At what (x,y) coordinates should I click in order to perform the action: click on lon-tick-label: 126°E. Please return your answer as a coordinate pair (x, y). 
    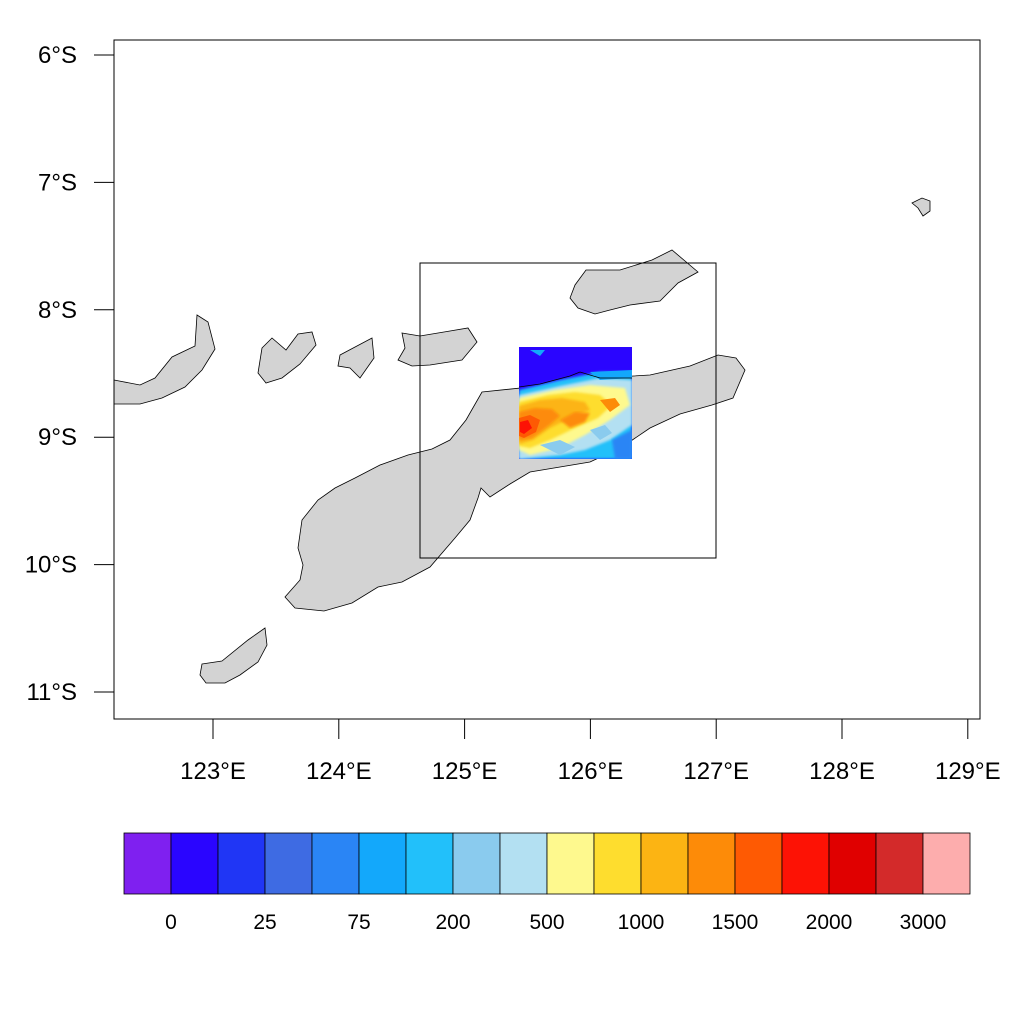
    Looking at the image, I should click on (591, 771).